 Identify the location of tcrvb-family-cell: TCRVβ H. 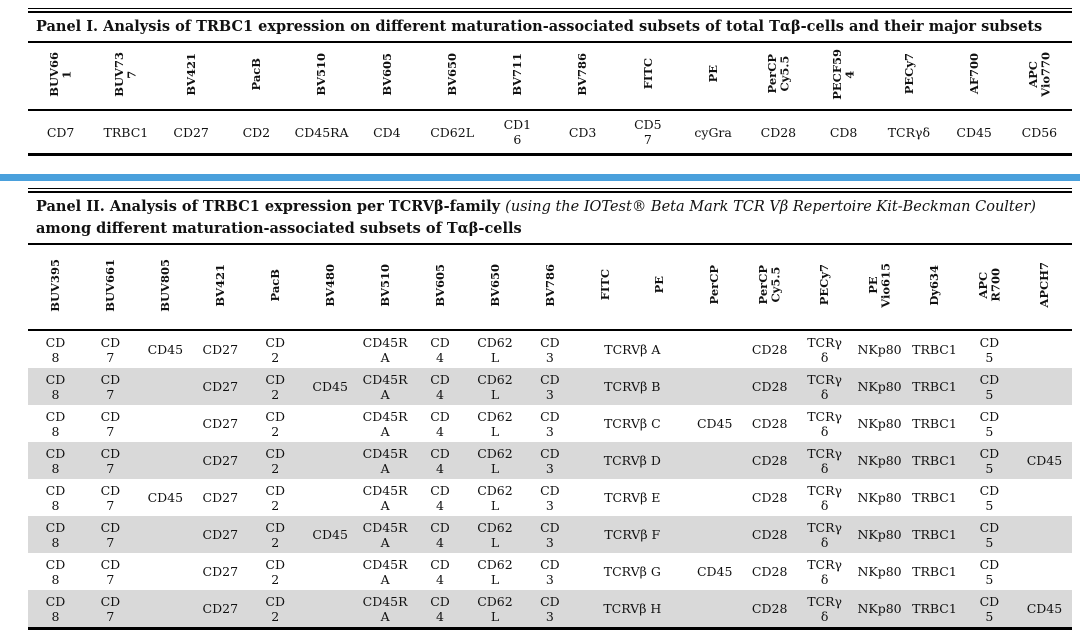
(632, 609).